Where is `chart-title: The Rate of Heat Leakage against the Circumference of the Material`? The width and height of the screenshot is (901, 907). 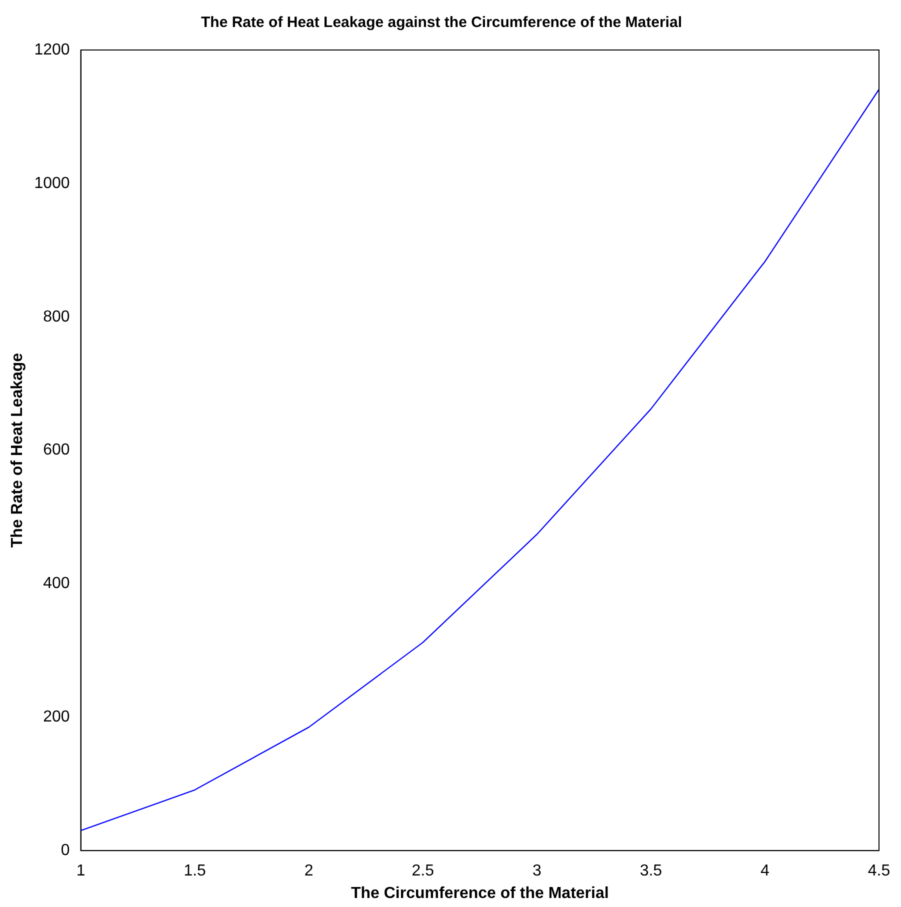
chart-title: The Rate of Heat Leakage against the Circumference of the Material is located at coordinates (441, 23).